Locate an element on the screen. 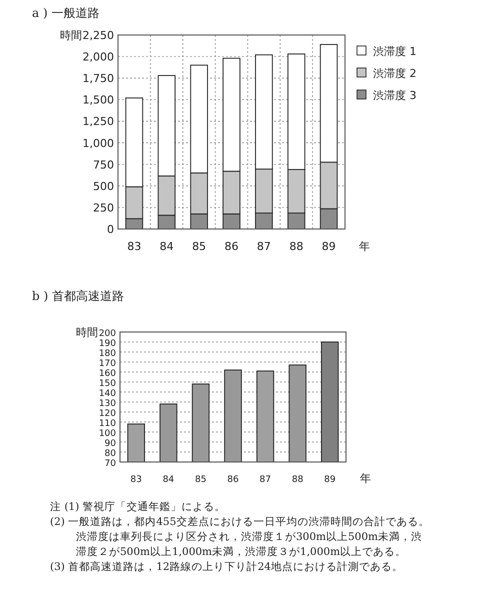 This screenshot has height=612, width=486. y-tick-label: 150 is located at coordinates (107, 384).